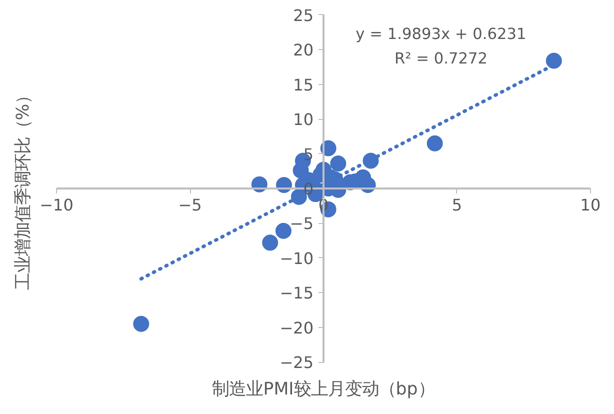 The width and height of the screenshot is (614, 414). Describe the element at coordinates (441, 58) in the screenshot. I see `annotation: R² = 0.7272` at that location.